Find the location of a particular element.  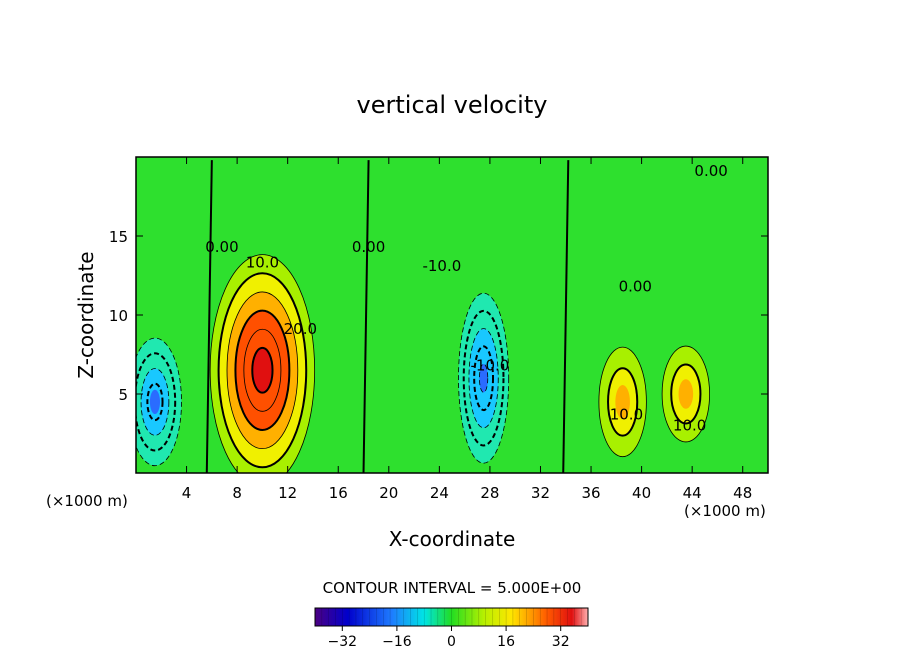

x-tick-label-5: 24 is located at coordinates (439, 493).